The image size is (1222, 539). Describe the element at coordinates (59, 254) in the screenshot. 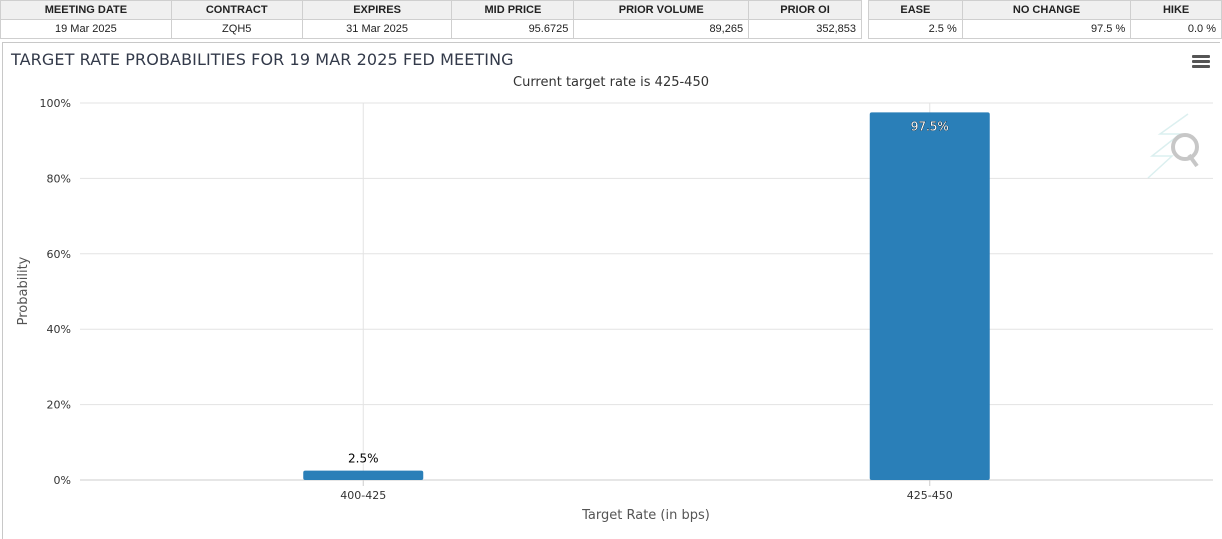

I see `y-tick-label: 60%` at that location.